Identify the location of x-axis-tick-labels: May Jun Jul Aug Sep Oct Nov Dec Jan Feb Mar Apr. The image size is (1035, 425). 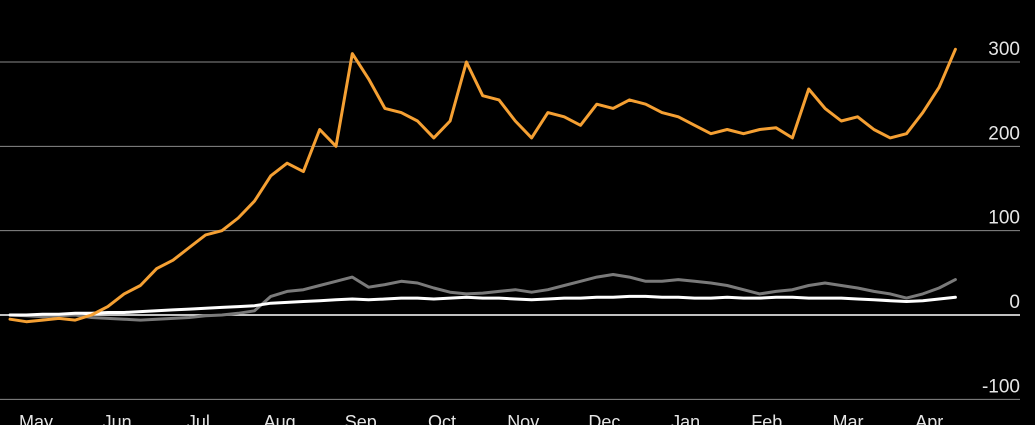
(481, 418).